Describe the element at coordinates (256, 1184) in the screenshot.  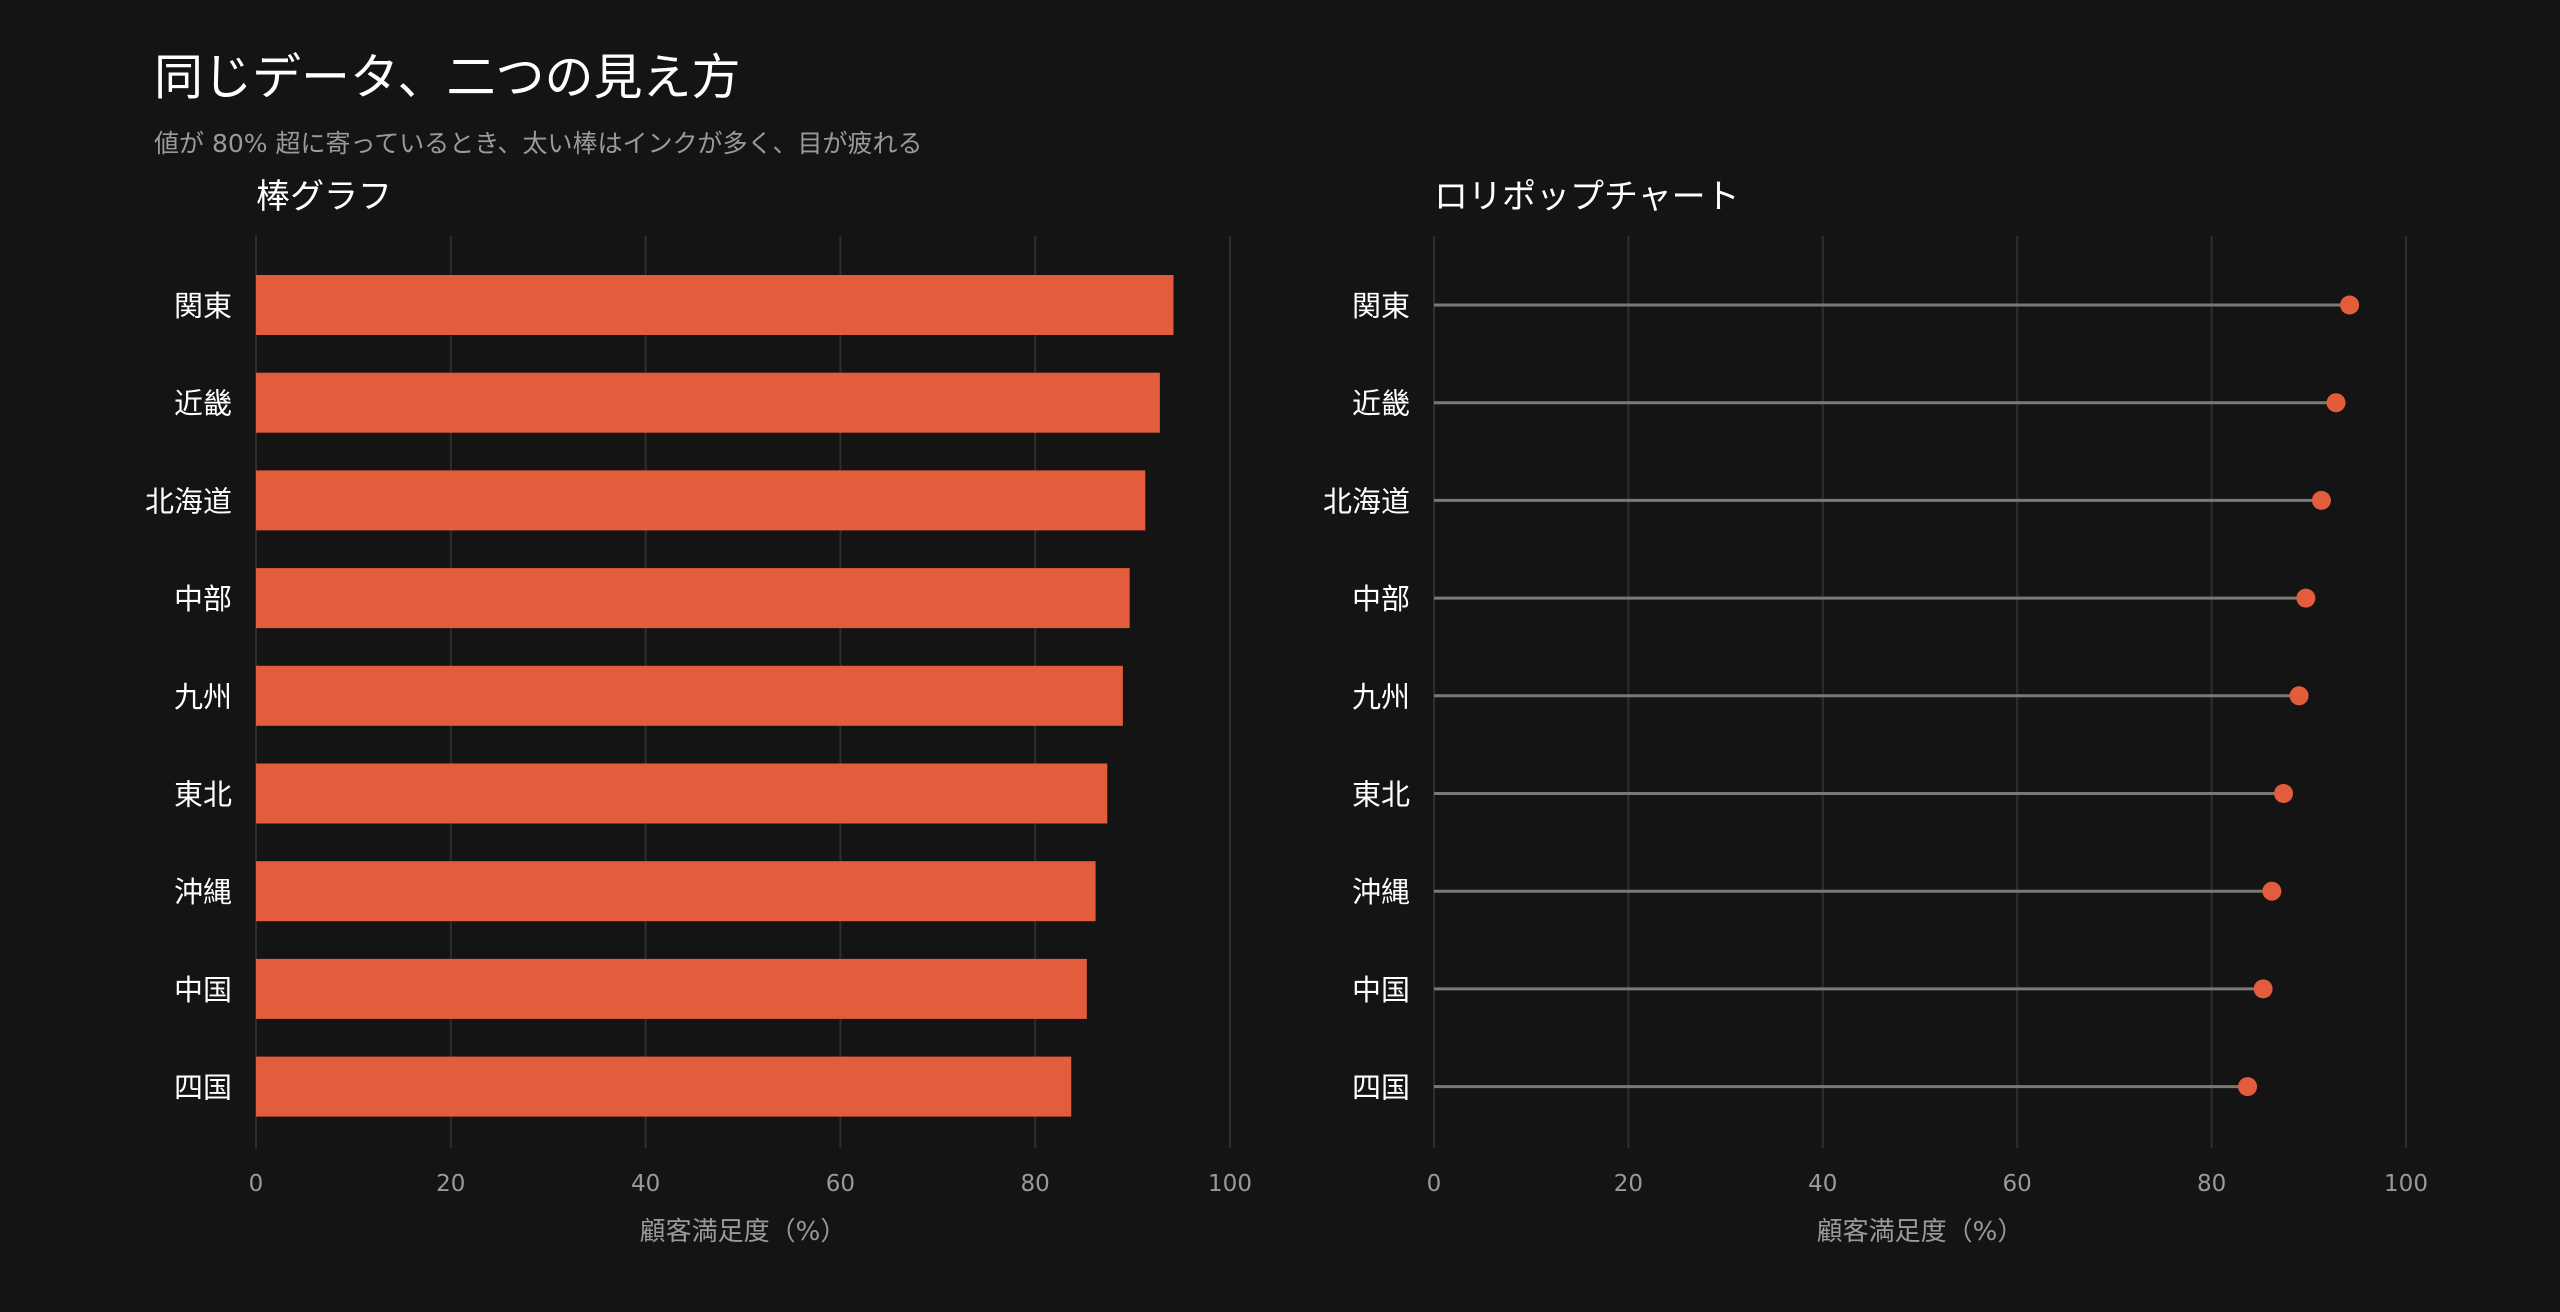
I see `bar-x-tick-label: 0` at that location.